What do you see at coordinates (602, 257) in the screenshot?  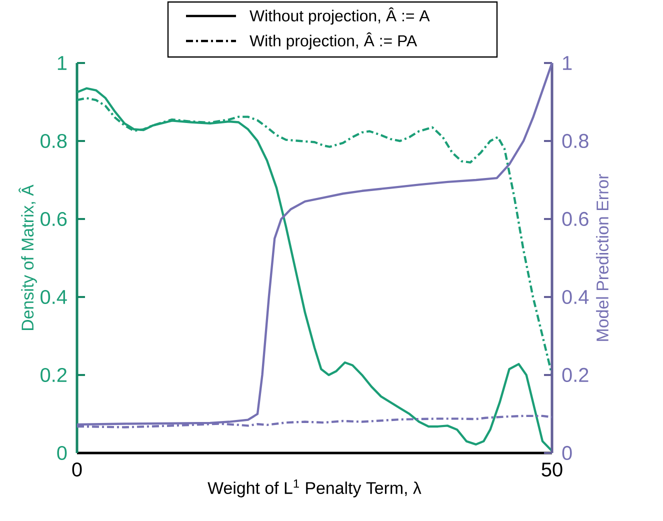 I see `y2-axis-title: Model Prediction Error` at bounding box center [602, 257].